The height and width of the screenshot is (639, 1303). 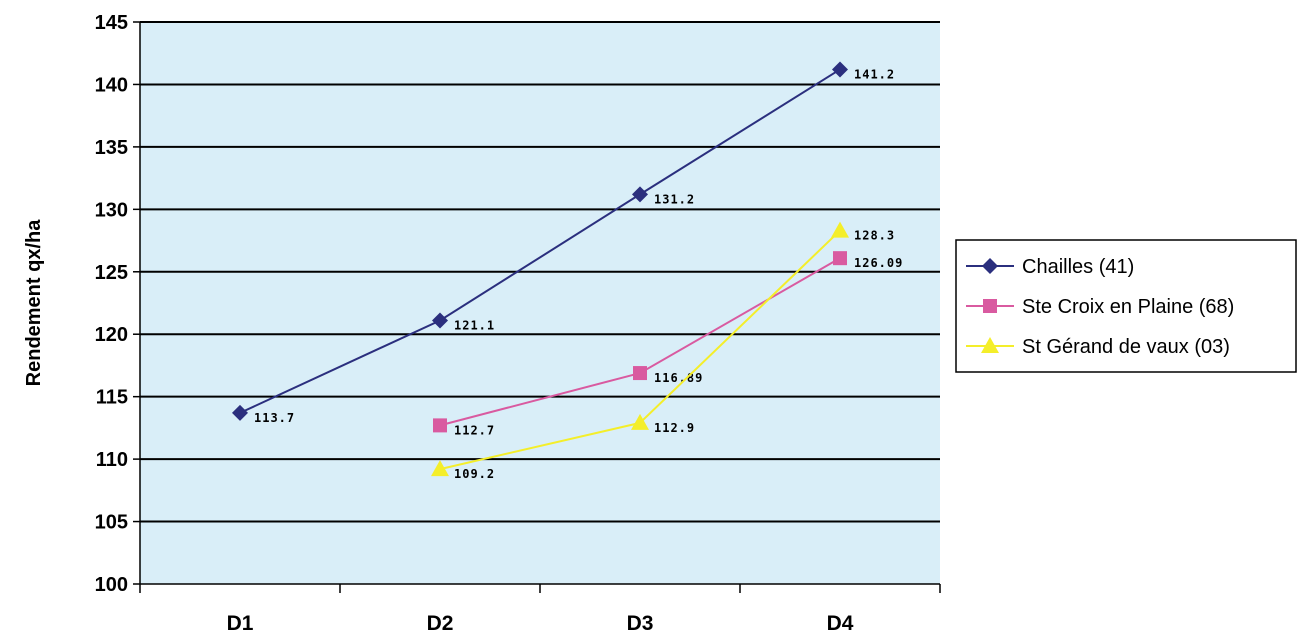 What do you see at coordinates (111, 273) in the screenshot?
I see `y-tick-label: 125` at bounding box center [111, 273].